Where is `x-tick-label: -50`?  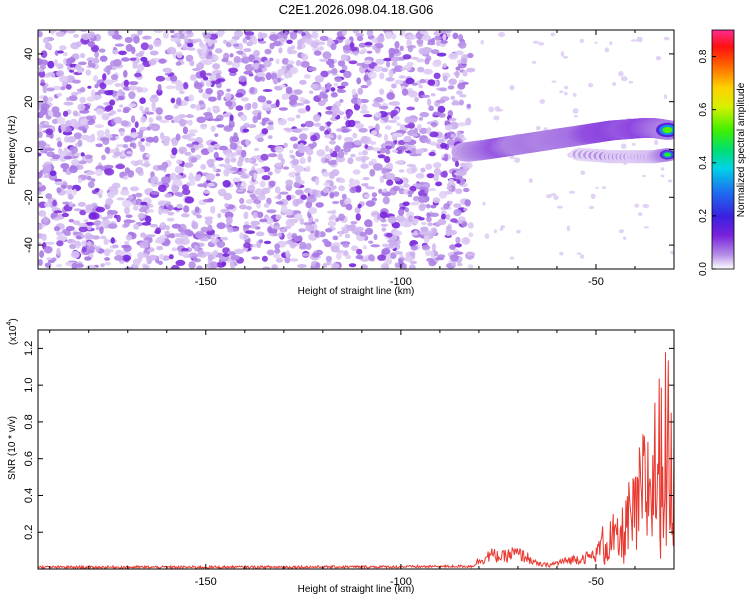 x-tick-label: -50 is located at coordinates (596, 582).